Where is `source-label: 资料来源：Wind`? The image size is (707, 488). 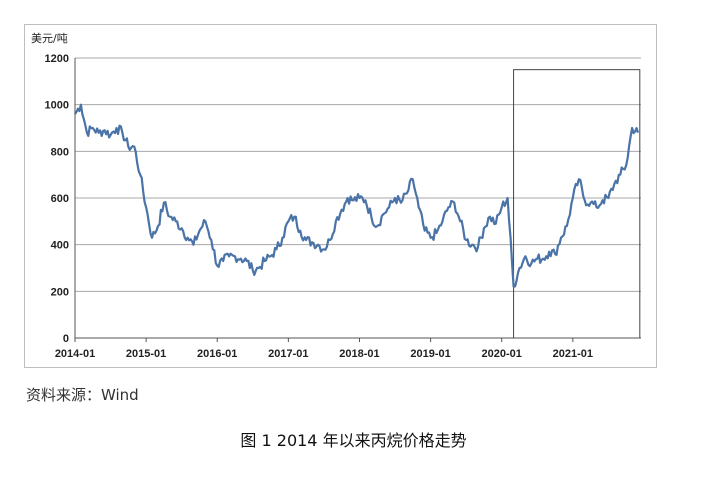 source-label: 资料来源：Wind is located at coordinates (82, 395).